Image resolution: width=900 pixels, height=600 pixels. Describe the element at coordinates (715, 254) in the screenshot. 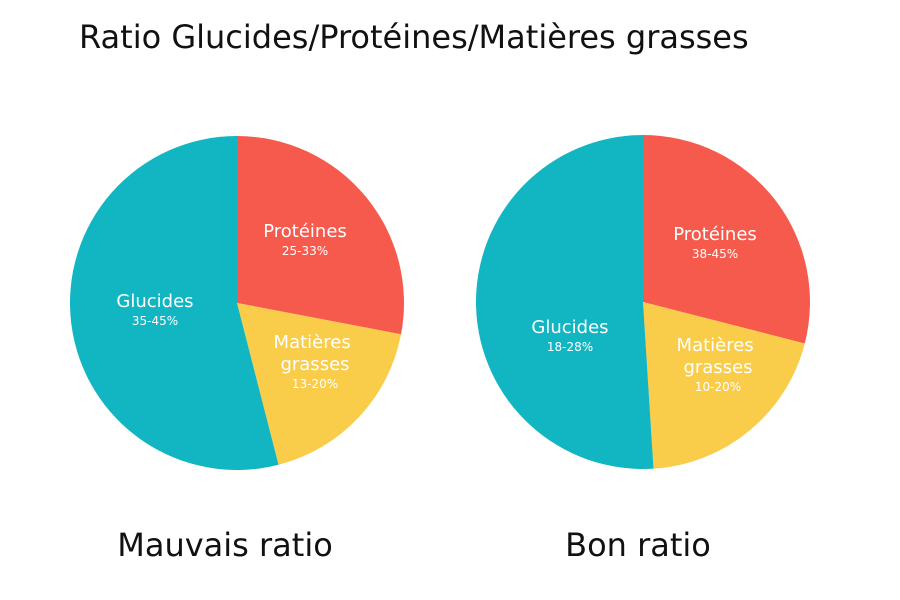

I see `slice-value-proteines-good: 38-45%` at that location.